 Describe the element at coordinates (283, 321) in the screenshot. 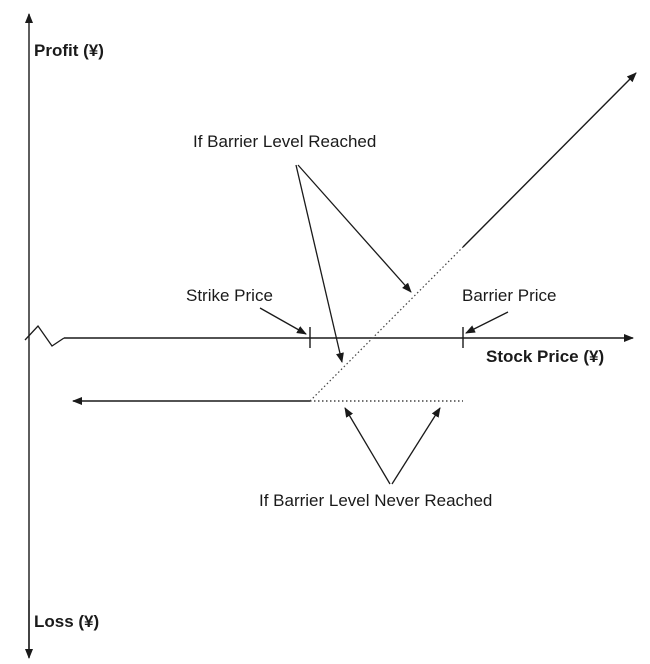

I see `strike-pointer` at that location.